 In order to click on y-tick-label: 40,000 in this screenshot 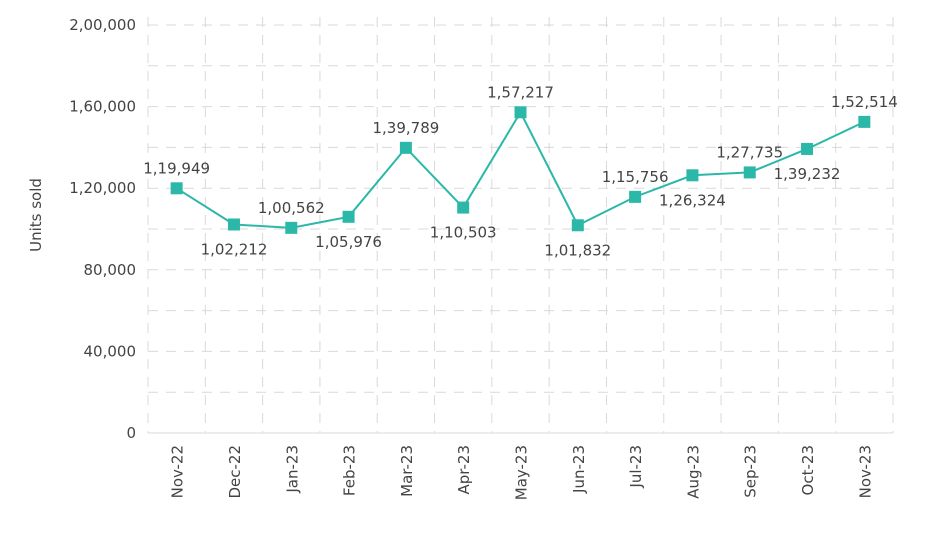, I will do `click(110, 351)`.